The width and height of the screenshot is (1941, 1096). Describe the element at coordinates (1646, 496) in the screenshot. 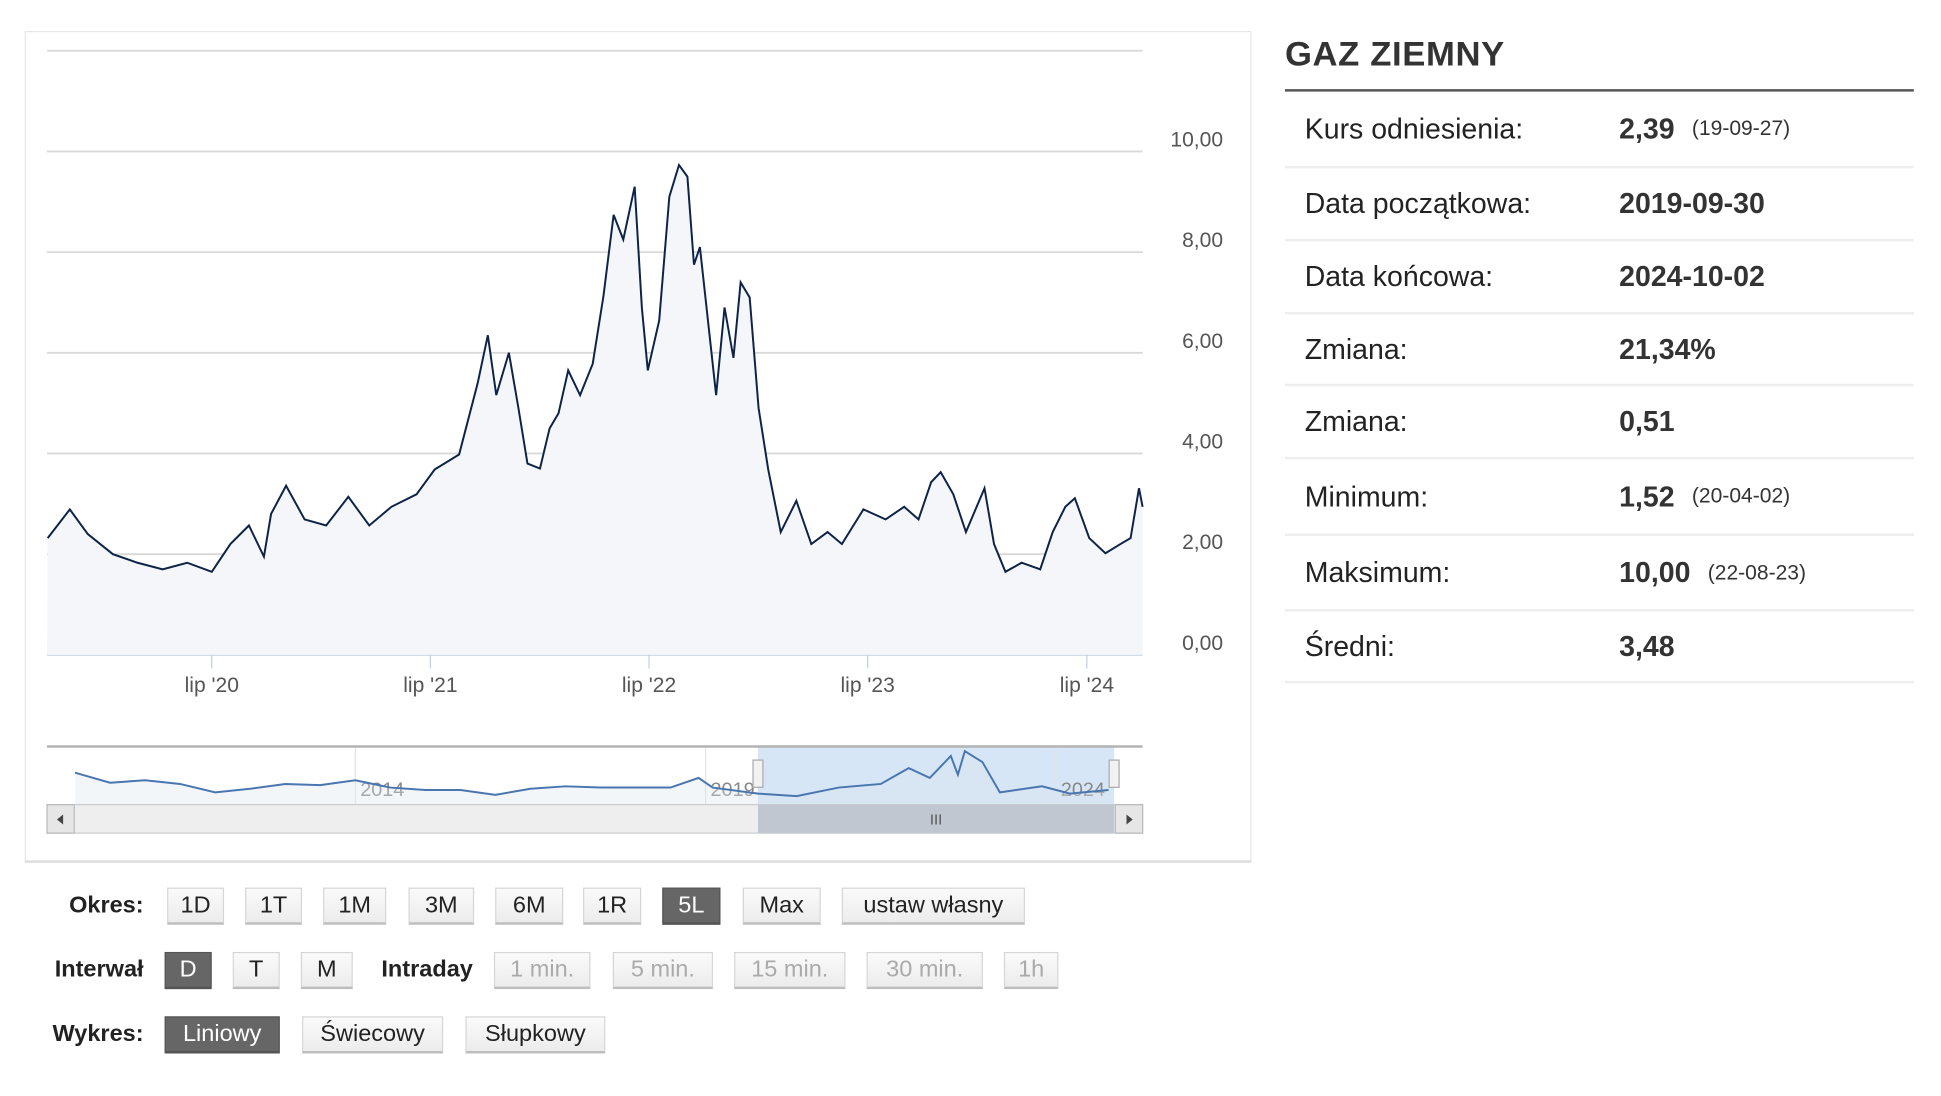

I see `stat-value: 1,52` at that location.